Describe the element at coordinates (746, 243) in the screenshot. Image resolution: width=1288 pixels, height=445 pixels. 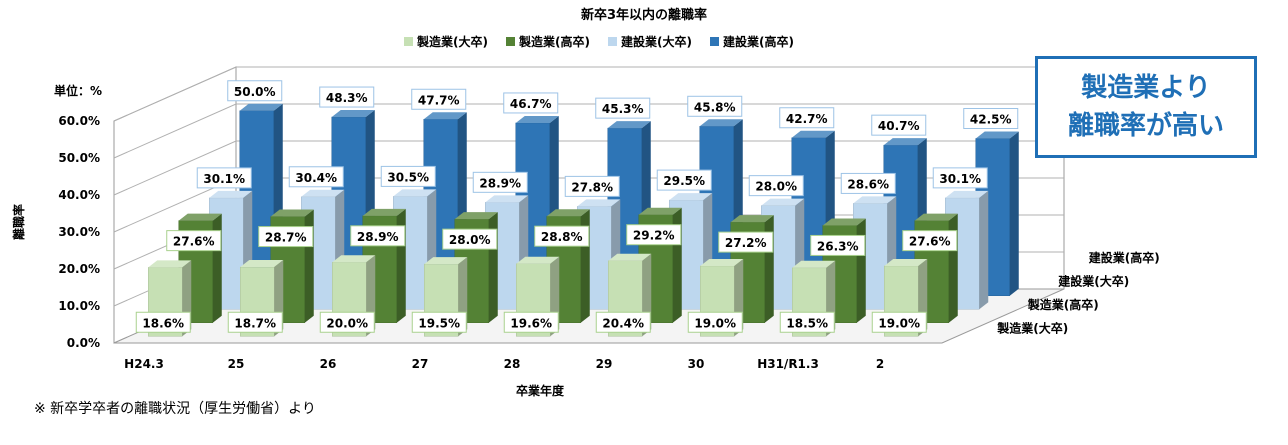
I see `data-label: 27.2%` at that location.